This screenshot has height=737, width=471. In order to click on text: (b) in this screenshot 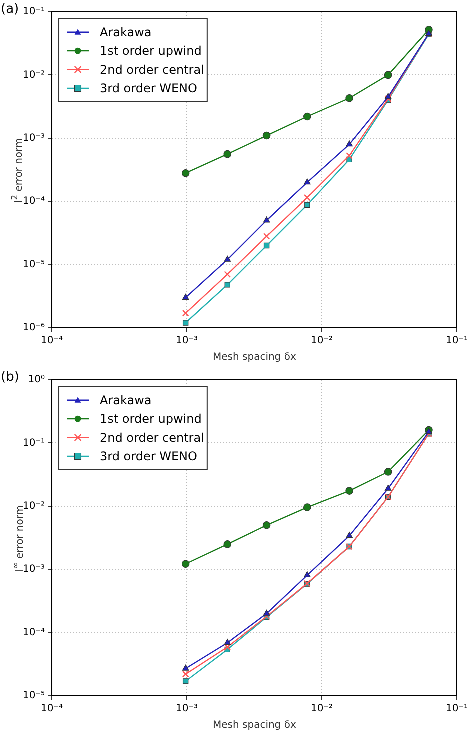, I will do `click(10, 377)`.